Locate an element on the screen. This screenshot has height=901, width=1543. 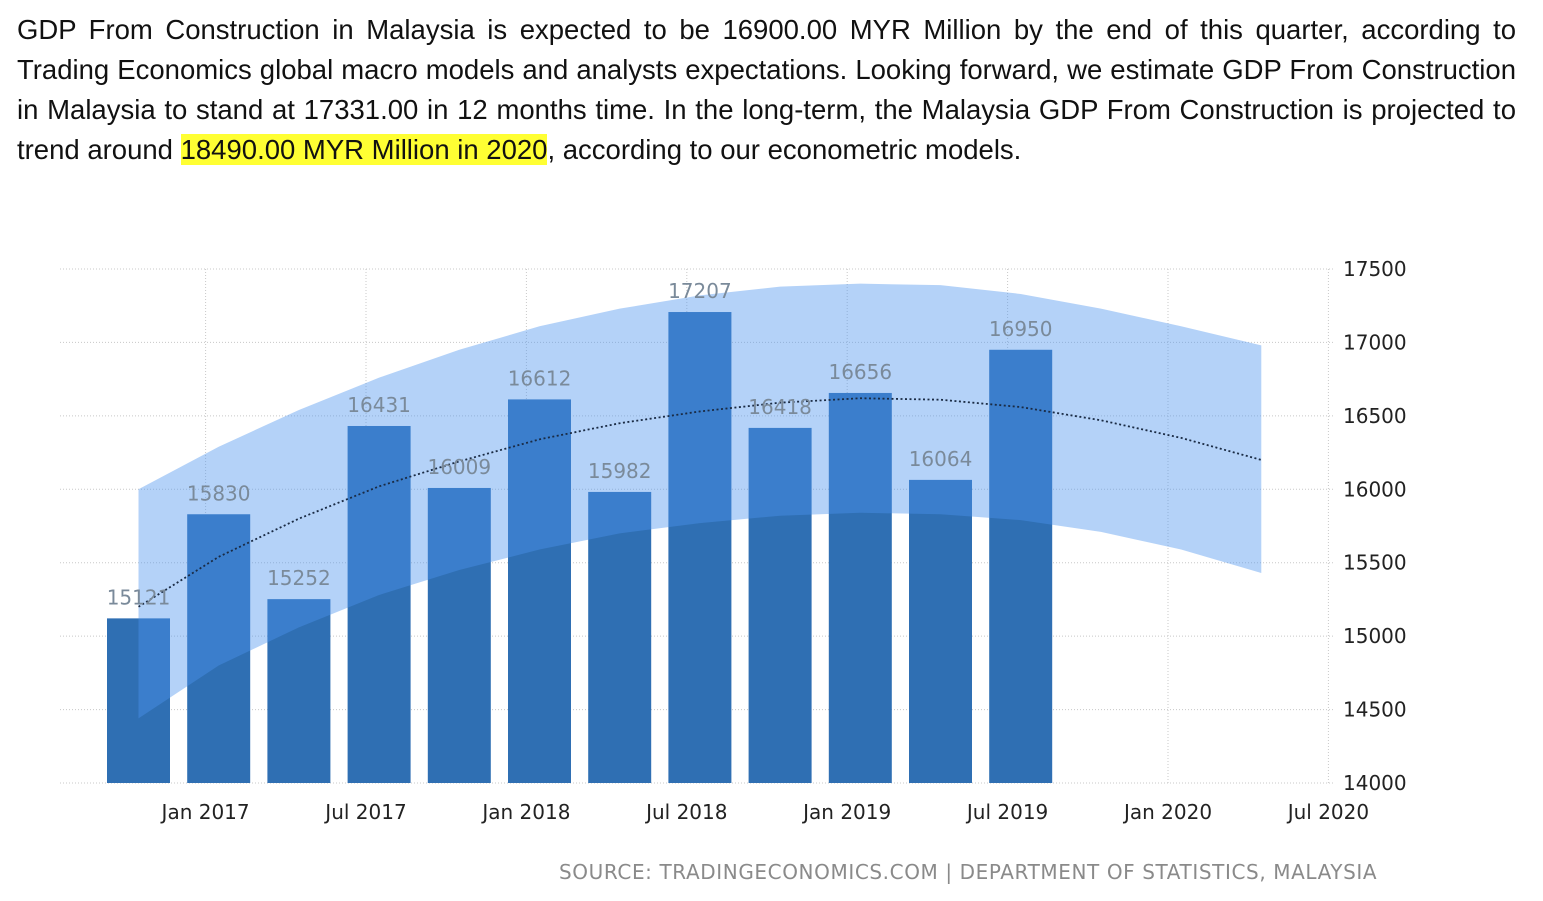
bar-value-label: 15830 is located at coordinates (219, 493).